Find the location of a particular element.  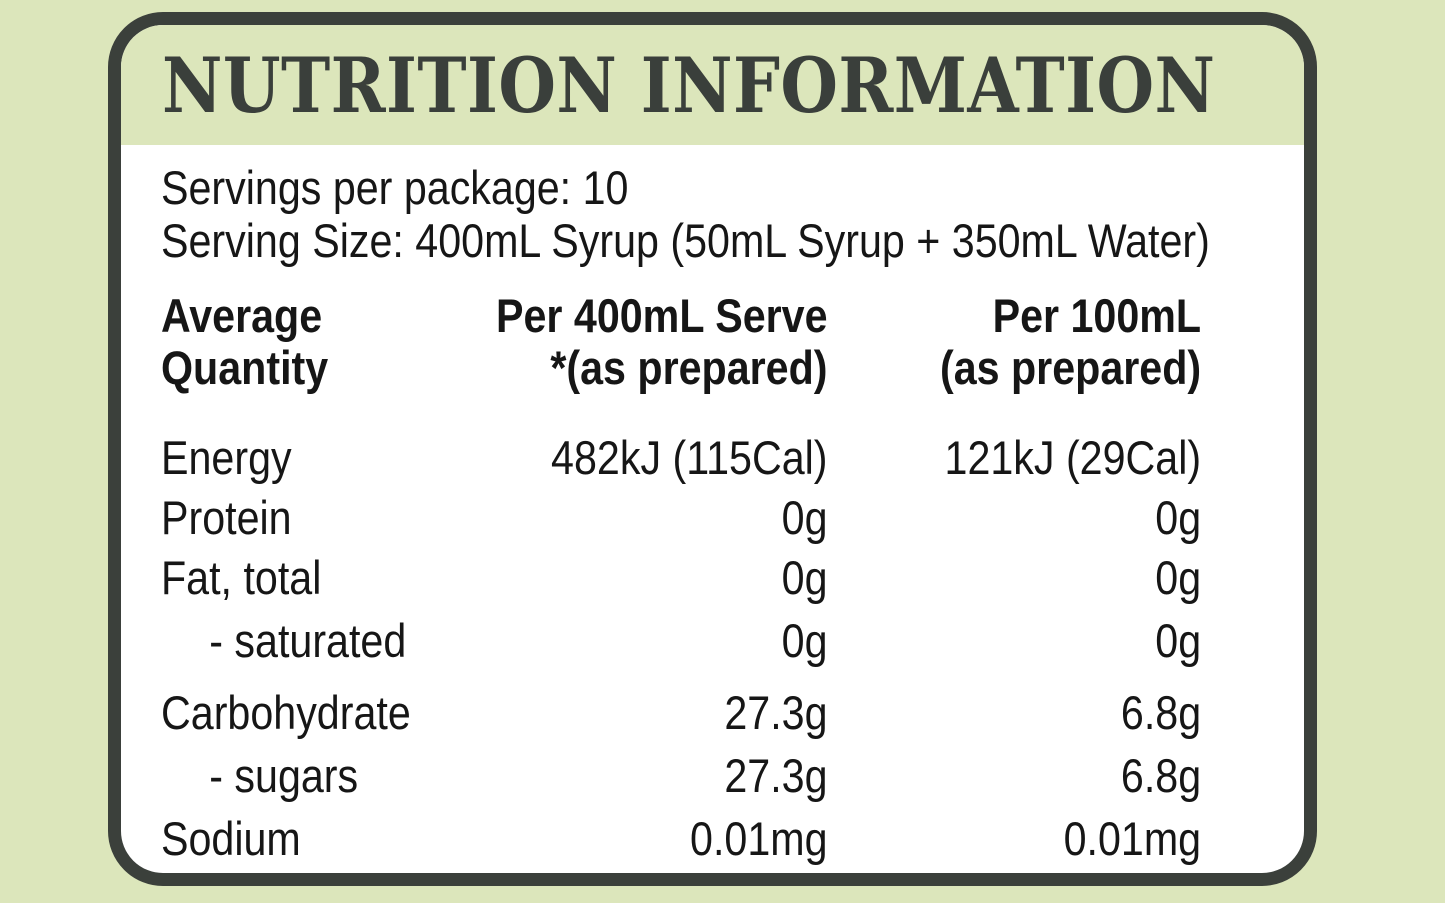

column-header-per-serve: Per 400mL Serve *(as prepared) is located at coordinates (643, 341).